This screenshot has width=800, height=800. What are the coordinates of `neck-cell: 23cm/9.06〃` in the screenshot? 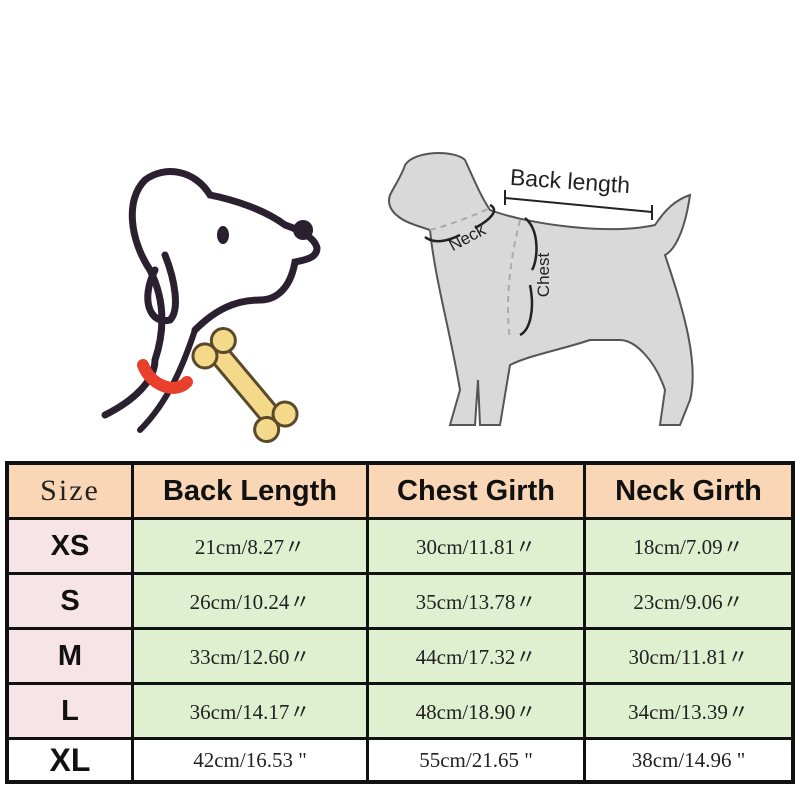 It's located at (689, 601).